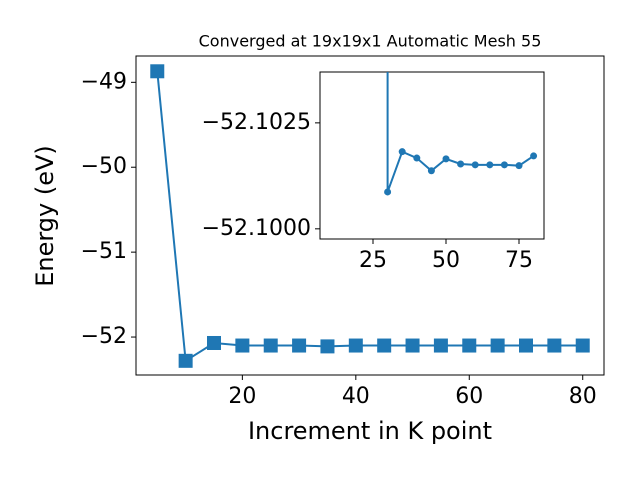 Image resolution: width=640 pixels, height=484 pixels. Describe the element at coordinates (370, 431) in the screenshot. I see `x-axis-label: Increment in K point` at that location.